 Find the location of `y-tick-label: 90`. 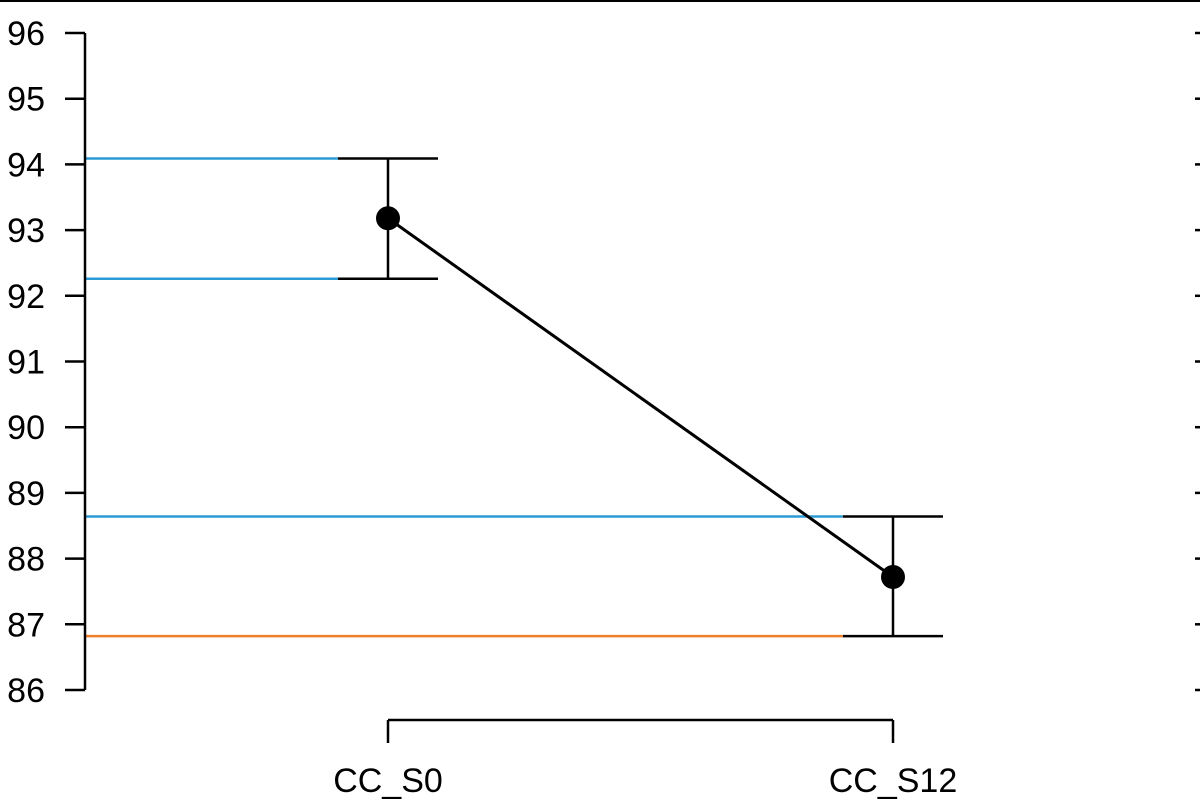

y-tick-label: 90 is located at coordinates (26, 428).